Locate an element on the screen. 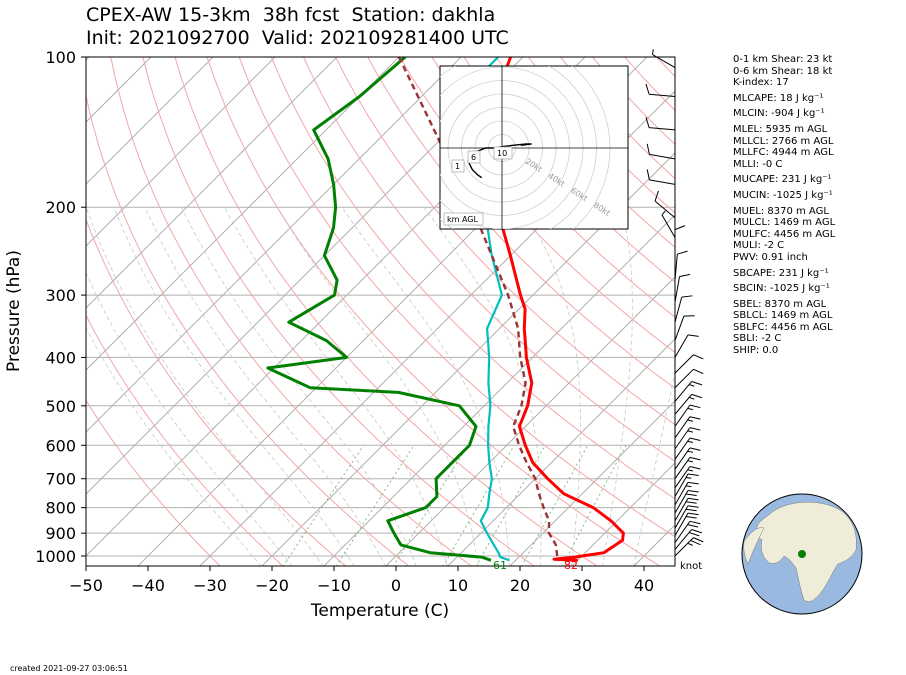 The width and height of the screenshot is (906, 675). stability-index: MLLI: -0 C is located at coordinates (758, 164).